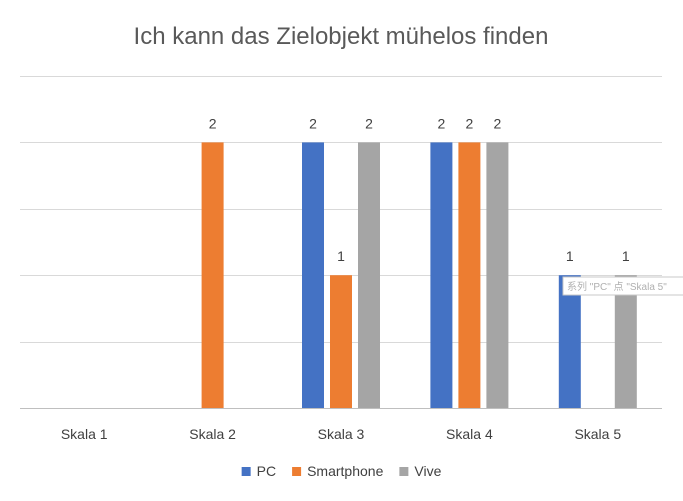 This screenshot has width=683, height=501. I want to click on legend: PC Smartphone Vive, so click(341, 471).